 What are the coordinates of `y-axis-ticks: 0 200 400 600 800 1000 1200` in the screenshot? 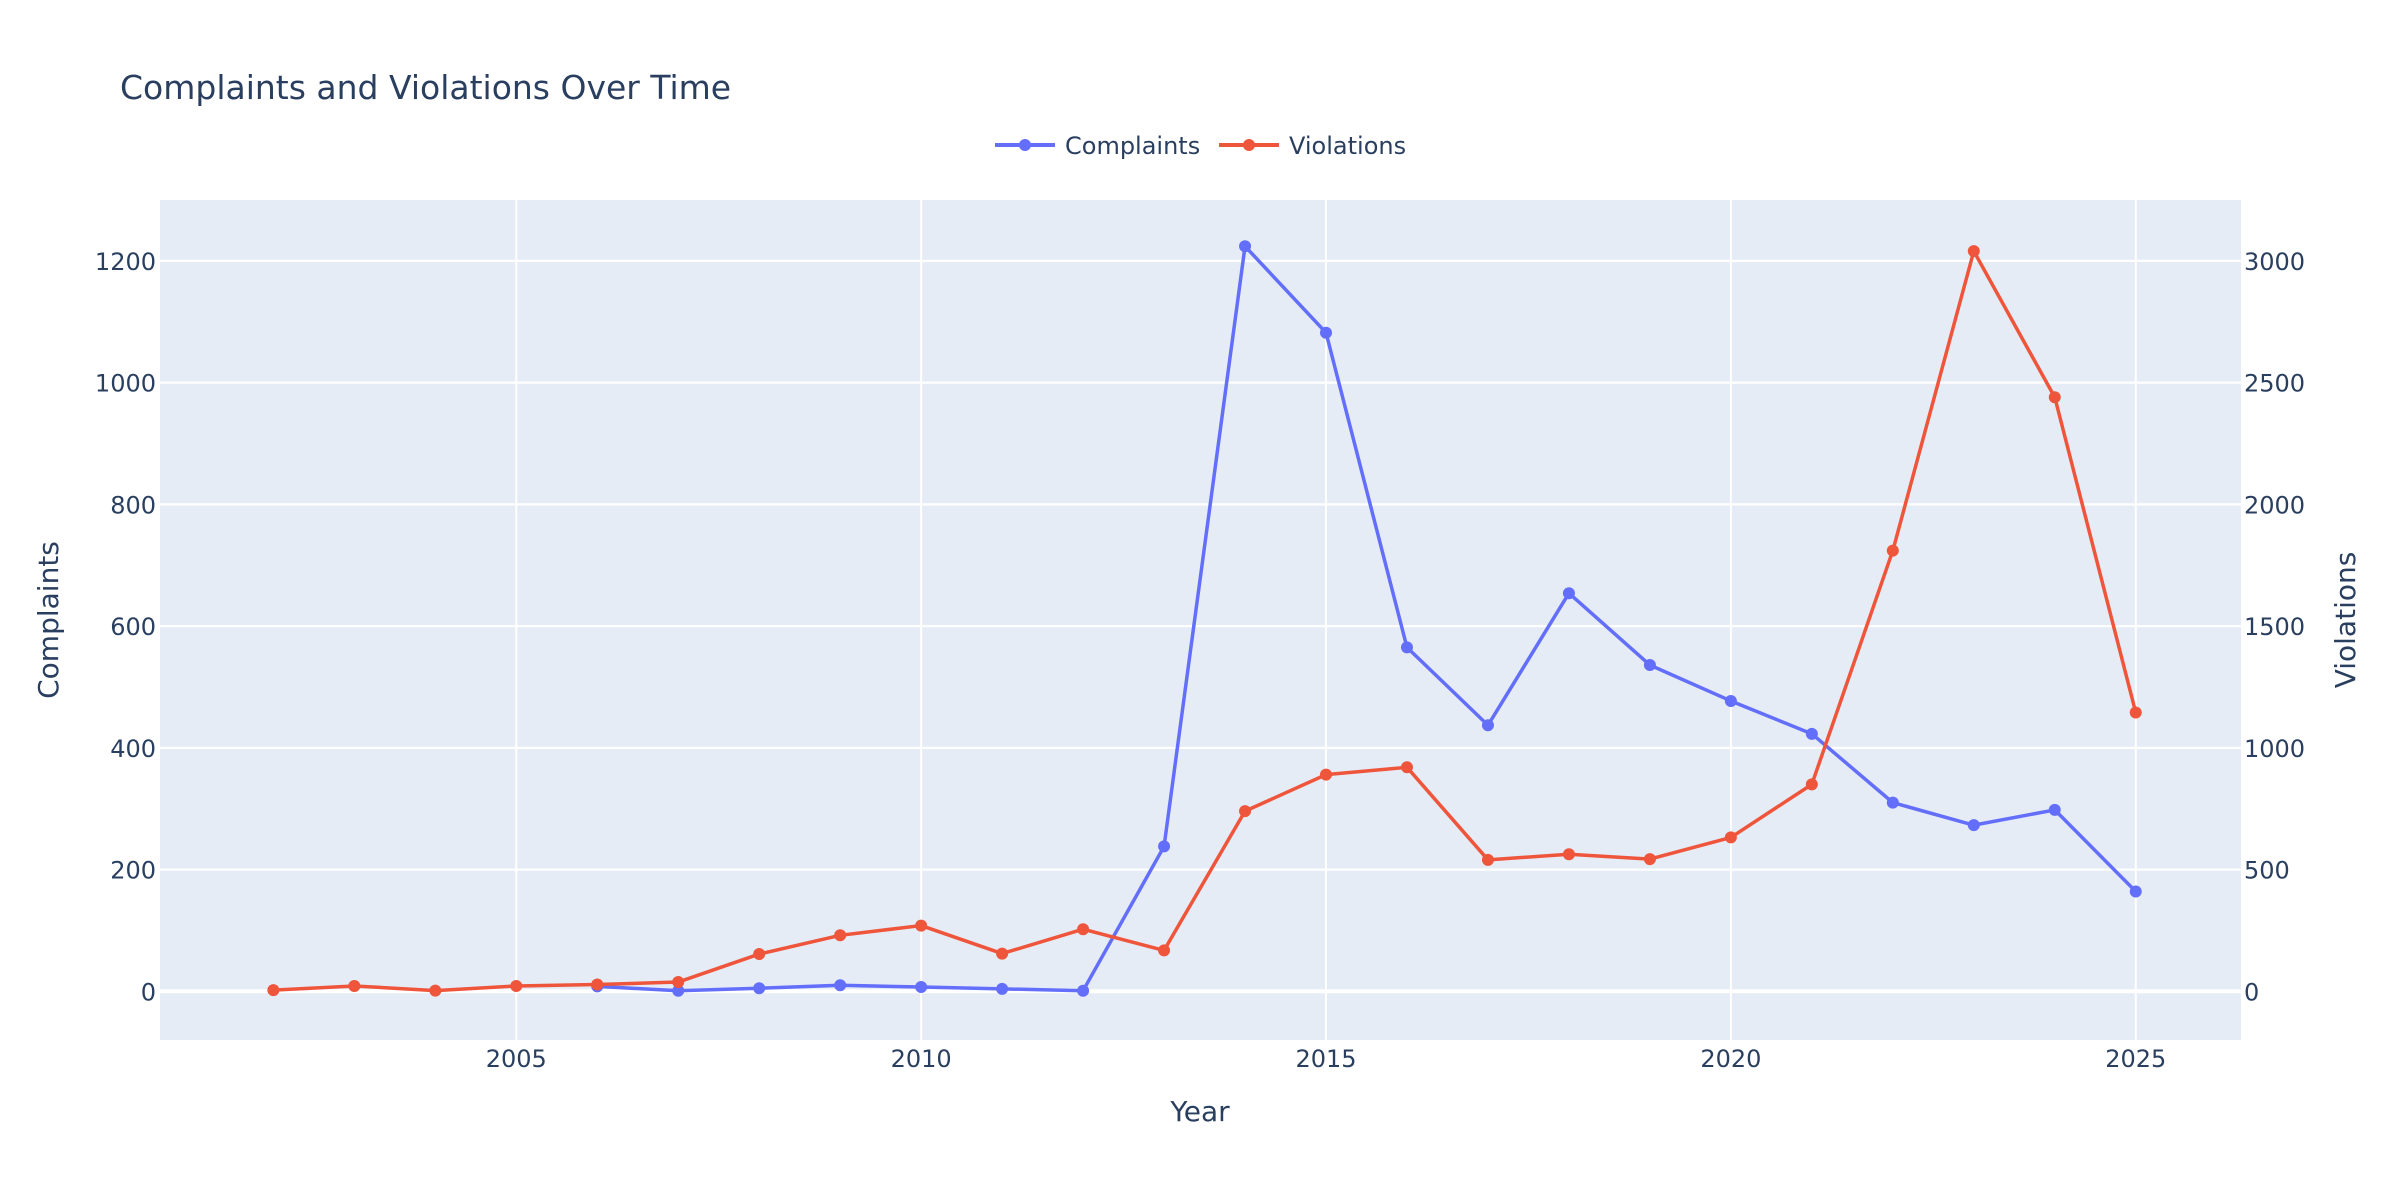 It's located at (125, 627).